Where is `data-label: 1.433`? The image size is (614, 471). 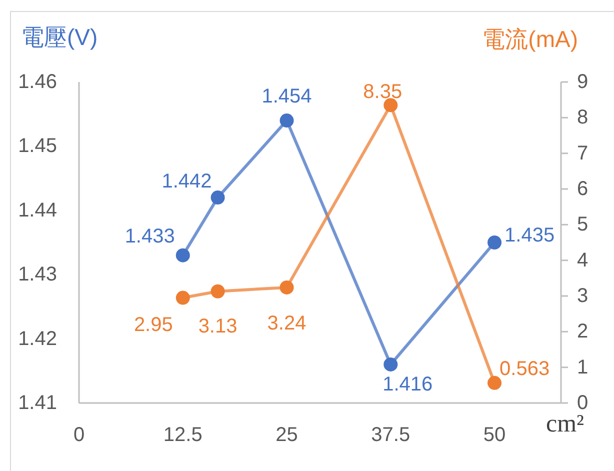
data-label: 1.433 is located at coordinates (149, 236).